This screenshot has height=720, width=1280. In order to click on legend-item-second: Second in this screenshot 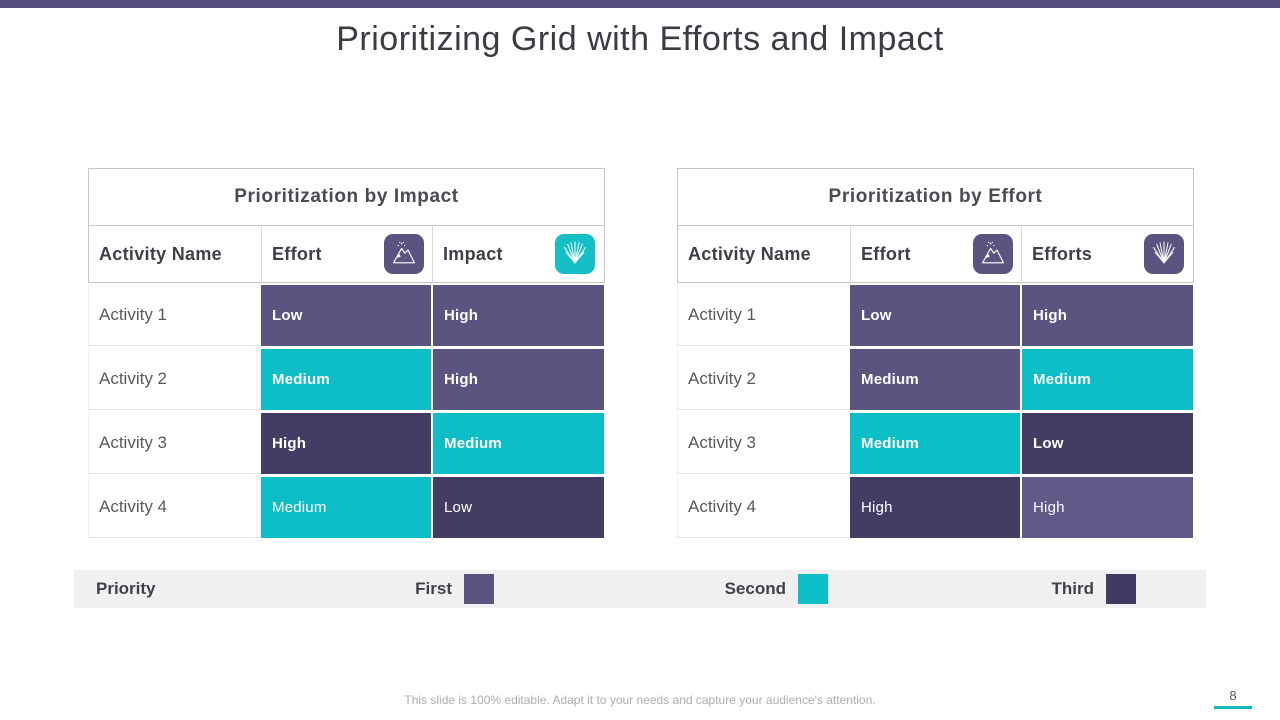, I will do `click(728, 589)`.